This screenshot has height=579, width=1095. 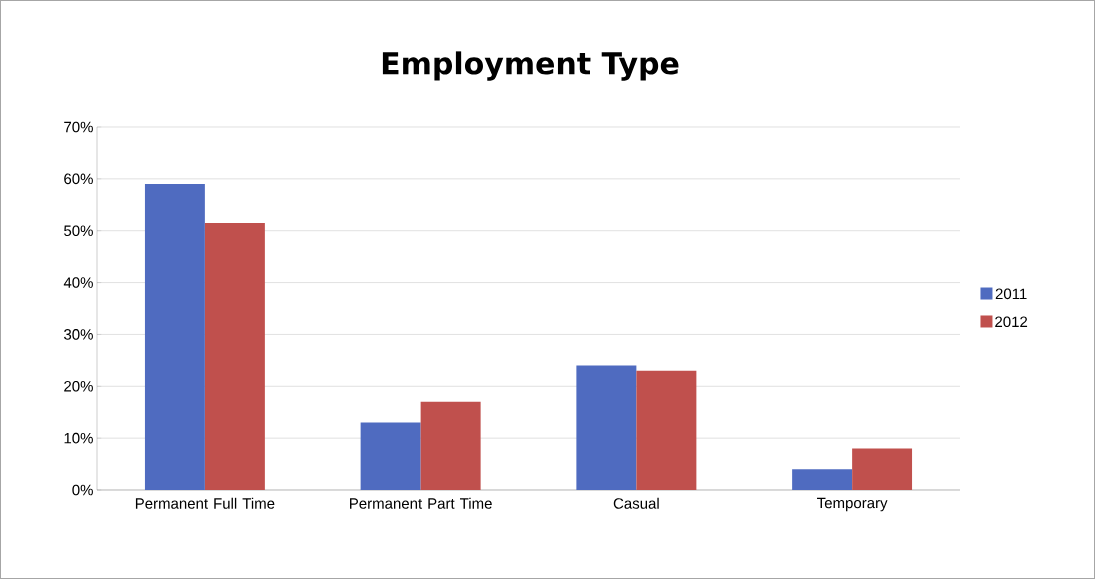 I want to click on x-tick-label: Permanent Full Time, so click(x=205, y=503).